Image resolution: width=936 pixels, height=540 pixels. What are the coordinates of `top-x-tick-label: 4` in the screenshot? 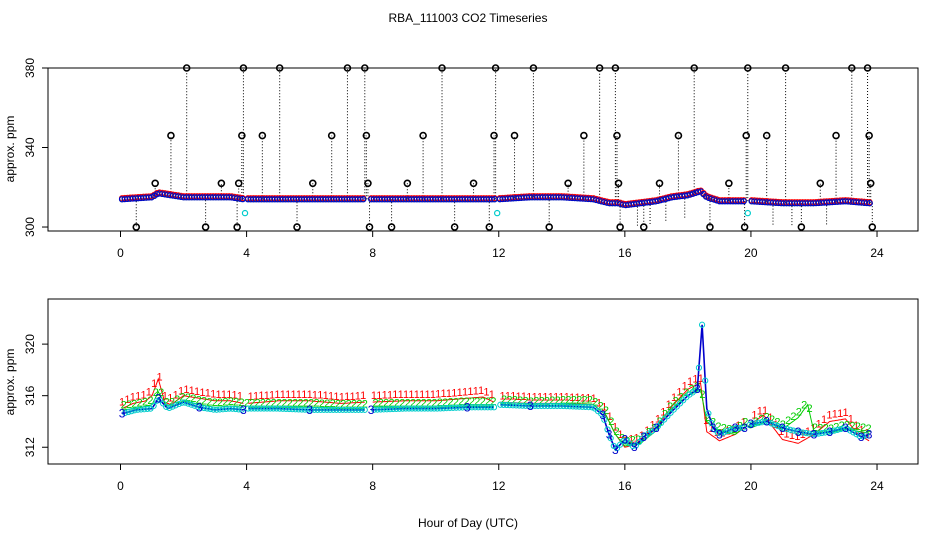 It's located at (246, 253).